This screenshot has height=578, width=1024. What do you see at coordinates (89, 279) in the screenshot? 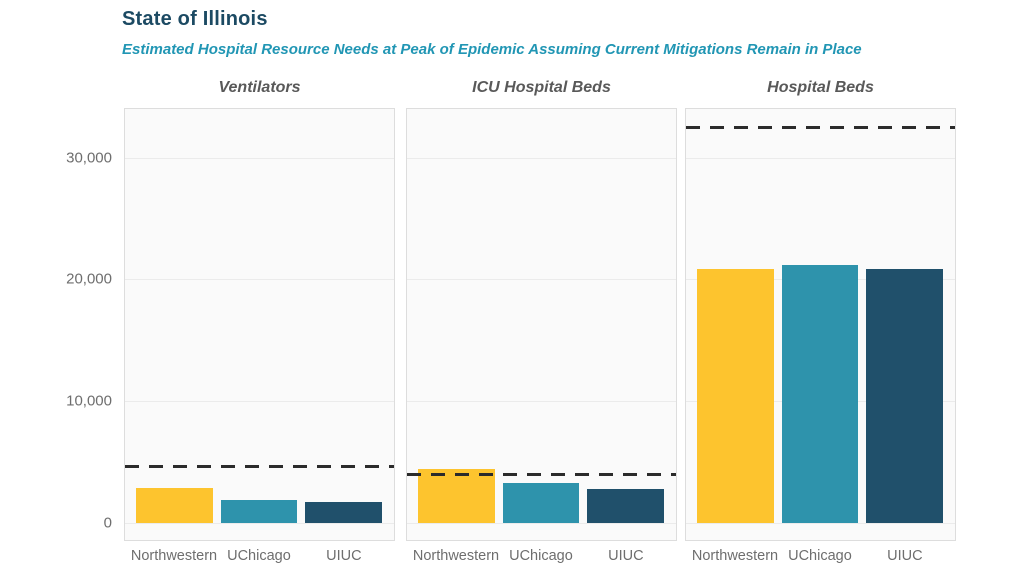
I see `y-tick-label: 20,000` at bounding box center [89, 279].